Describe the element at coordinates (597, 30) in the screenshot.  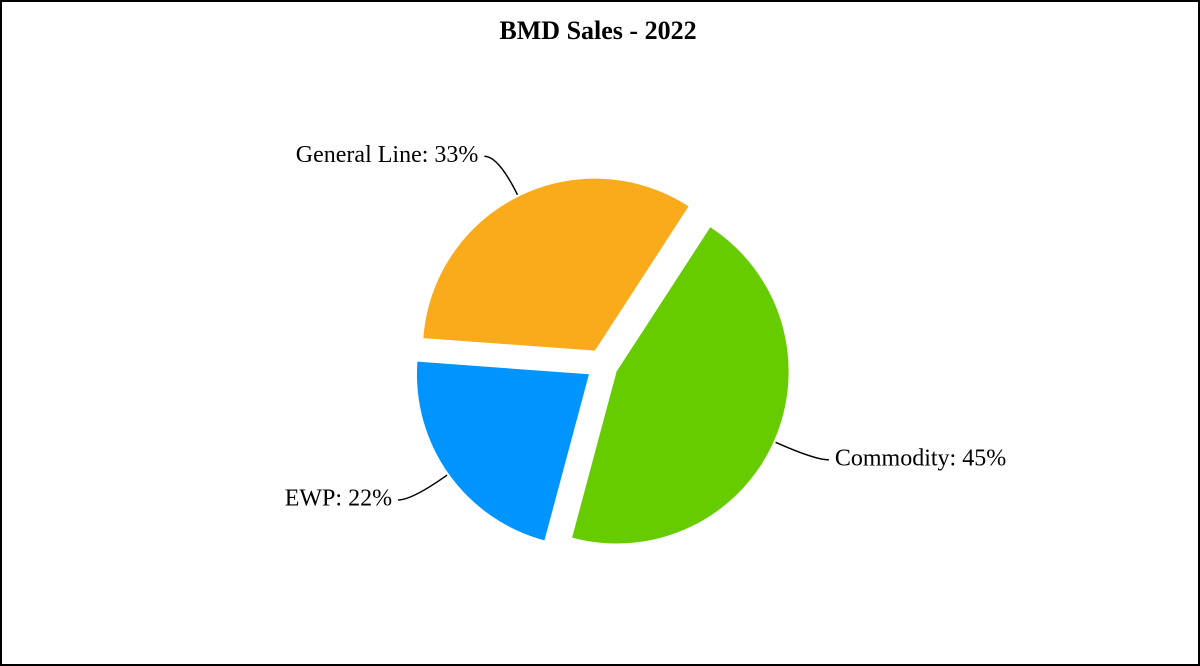
I see `chart-title: BMD Sales - 2022` at that location.